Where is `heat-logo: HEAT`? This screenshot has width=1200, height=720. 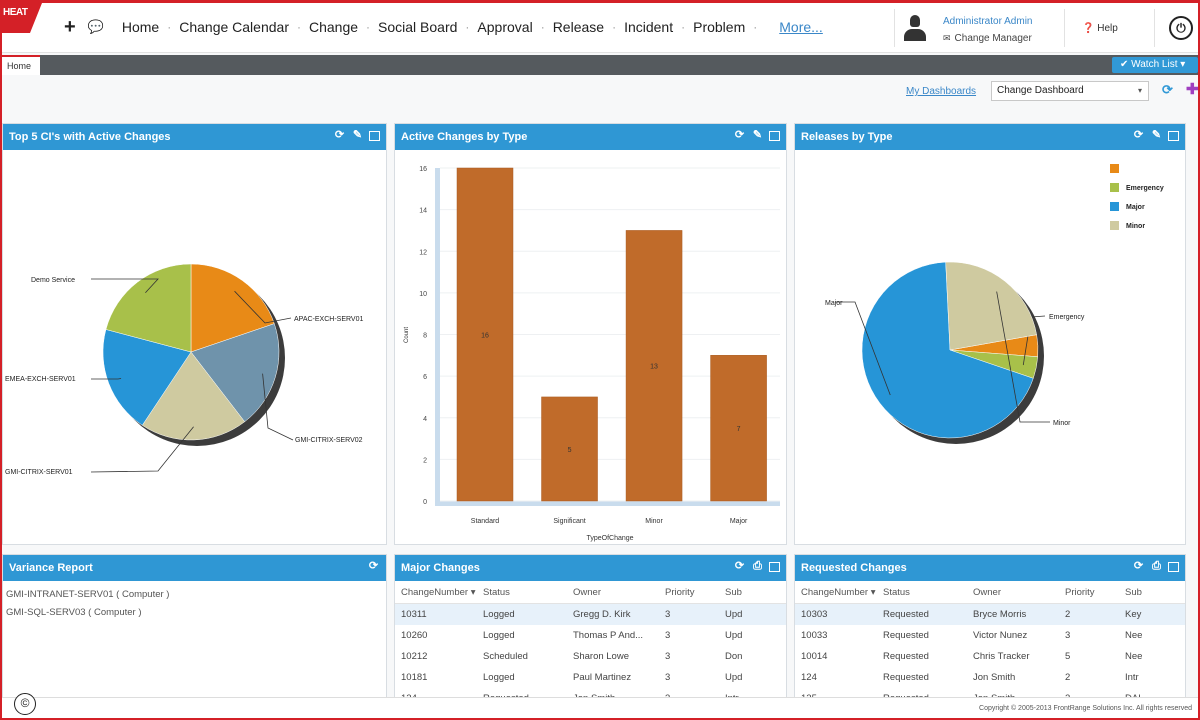
heat-logo: HEAT is located at coordinates (22, 18).